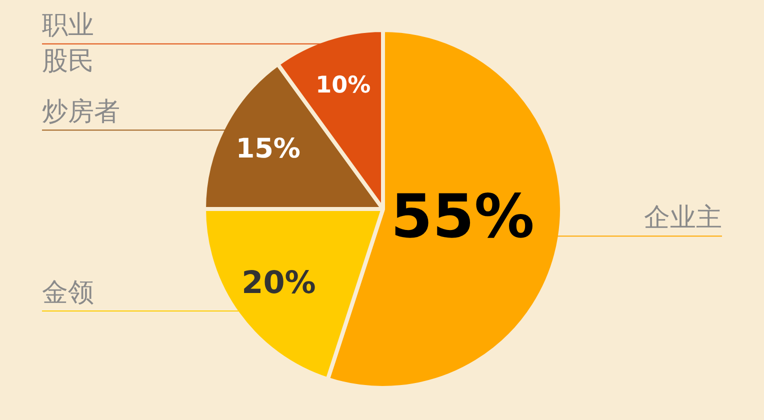  Describe the element at coordinates (68, 293) in the screenshot. I see `slice-label: 金领` at that location.